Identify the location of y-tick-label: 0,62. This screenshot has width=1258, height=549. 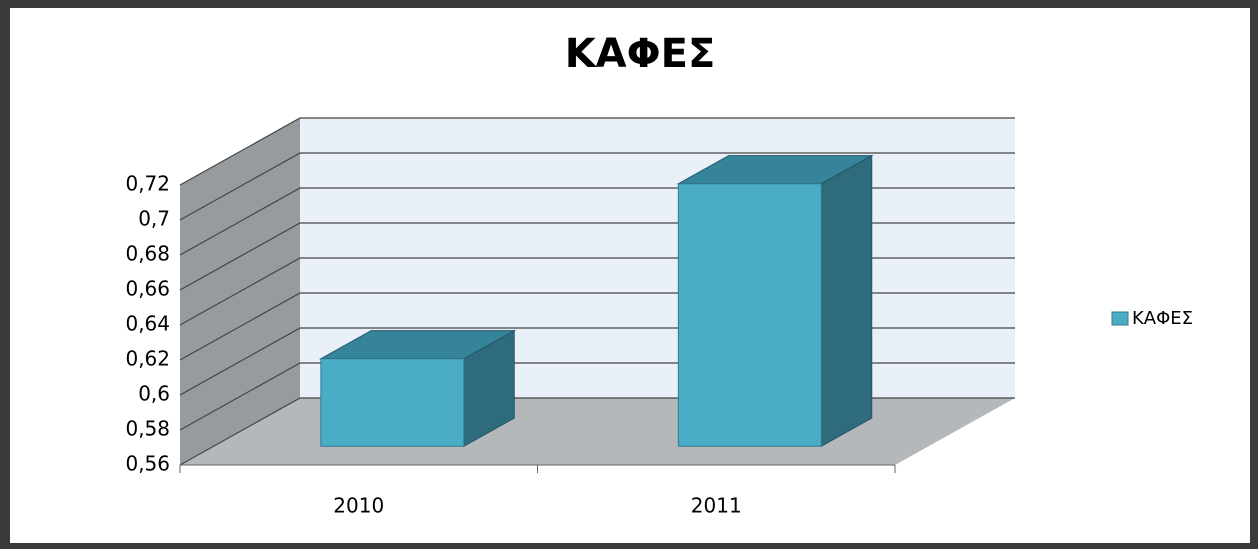
(147, 359).